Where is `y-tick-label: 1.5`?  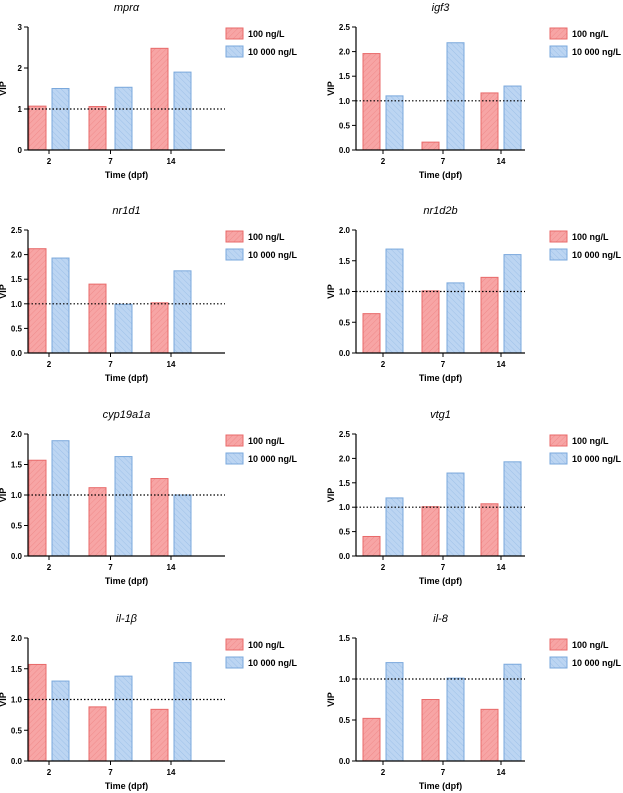 y-tick-label: 1.5 is located at coordinates (345, 483).